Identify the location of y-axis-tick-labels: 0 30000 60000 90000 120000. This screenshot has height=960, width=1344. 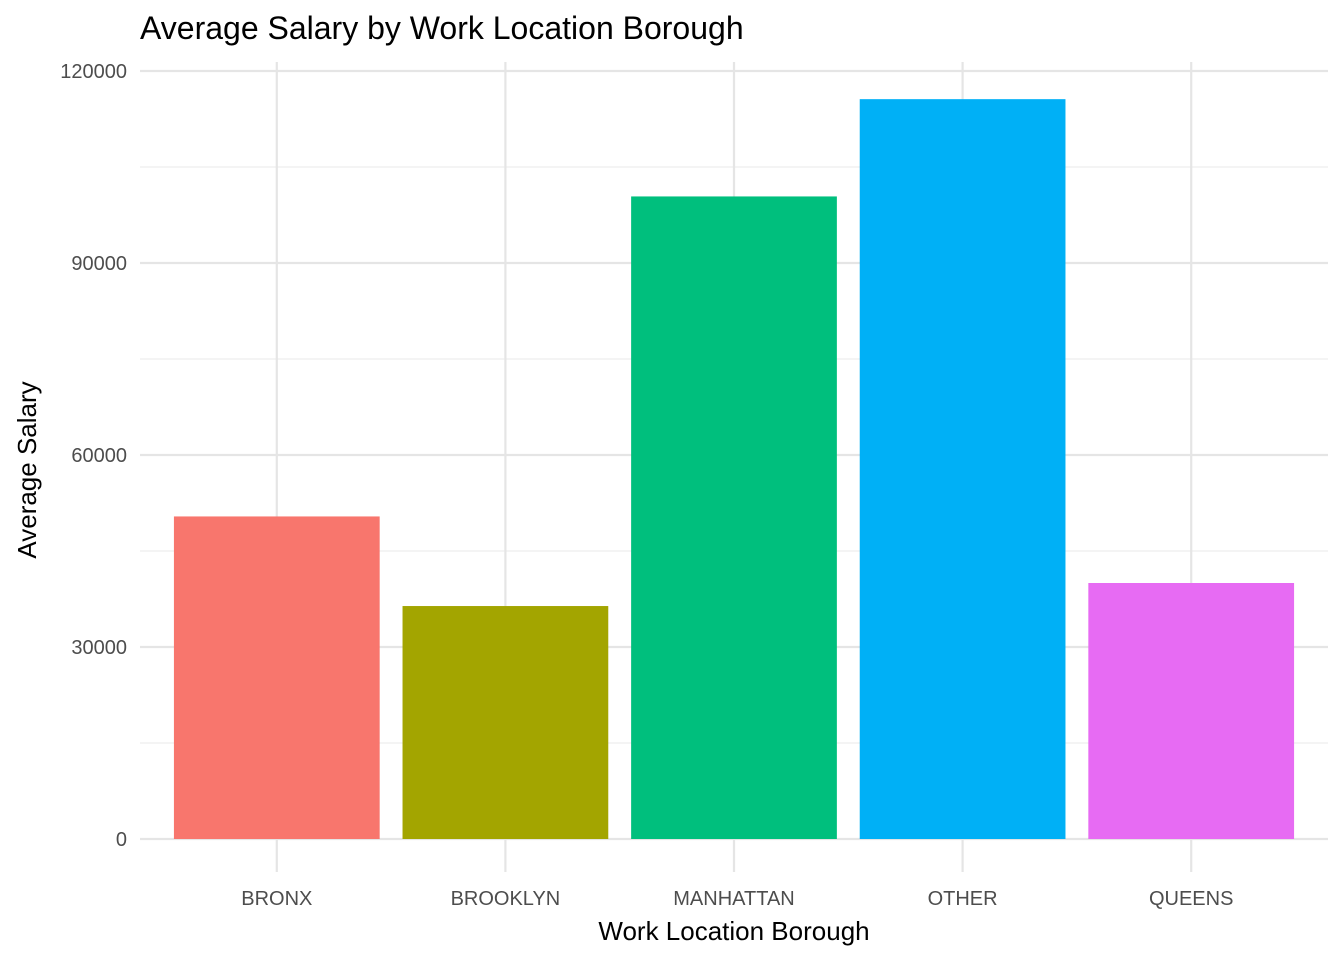
(93, 456).